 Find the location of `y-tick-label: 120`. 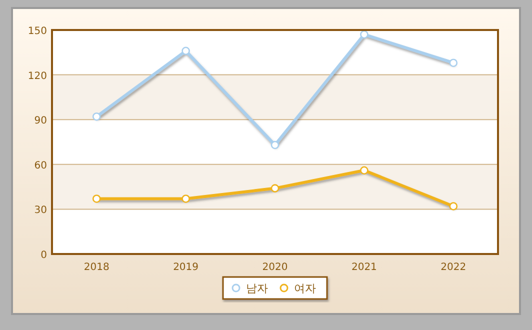

y-tick-label: 120 is located at coordinates (37, 76).